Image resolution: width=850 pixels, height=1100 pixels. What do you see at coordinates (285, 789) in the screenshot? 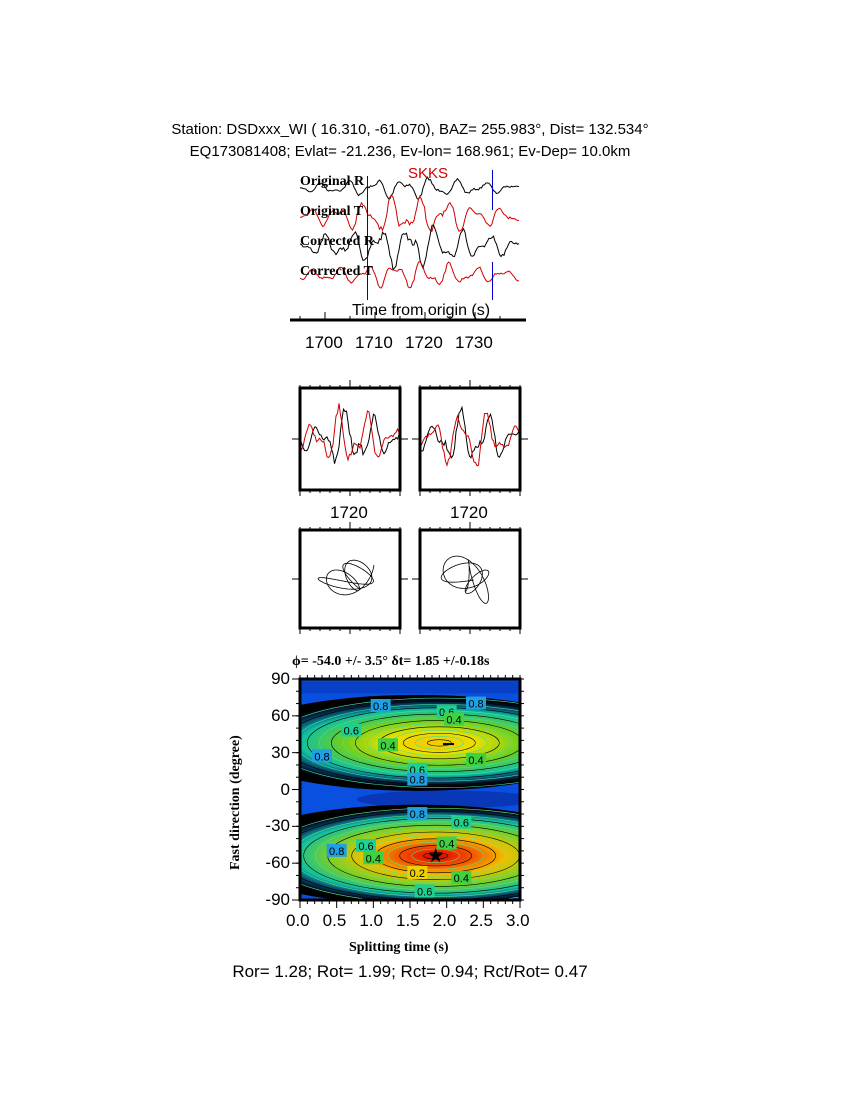
I see `y-tick-label: 0` at bounding box center [285, 789].